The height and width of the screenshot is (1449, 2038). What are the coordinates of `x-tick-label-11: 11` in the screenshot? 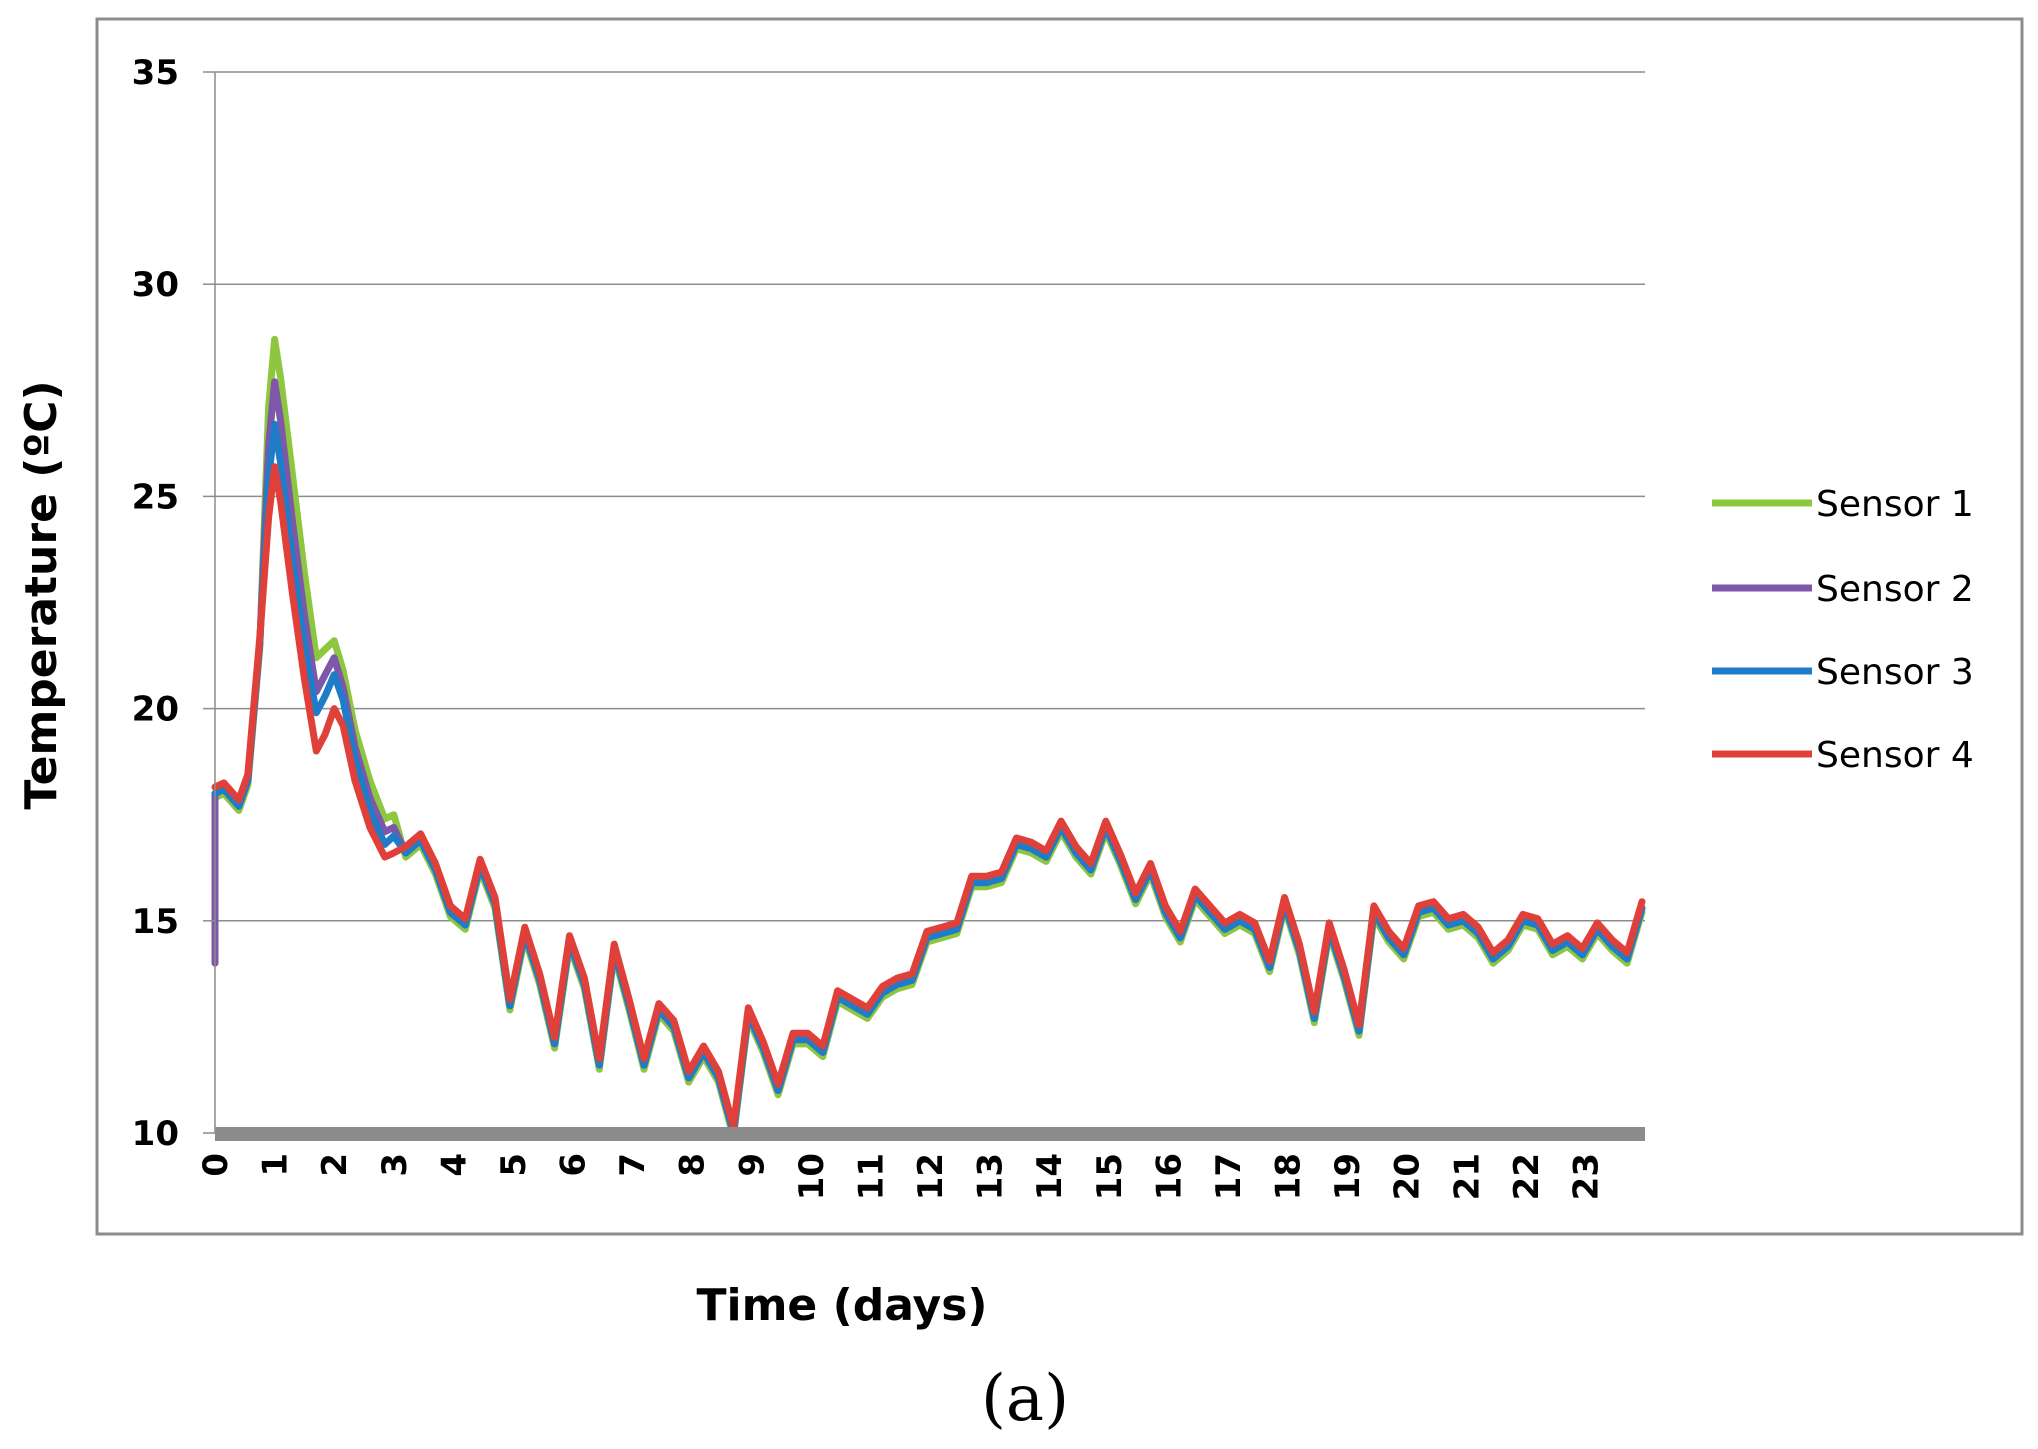 It's located at (871, 1176).